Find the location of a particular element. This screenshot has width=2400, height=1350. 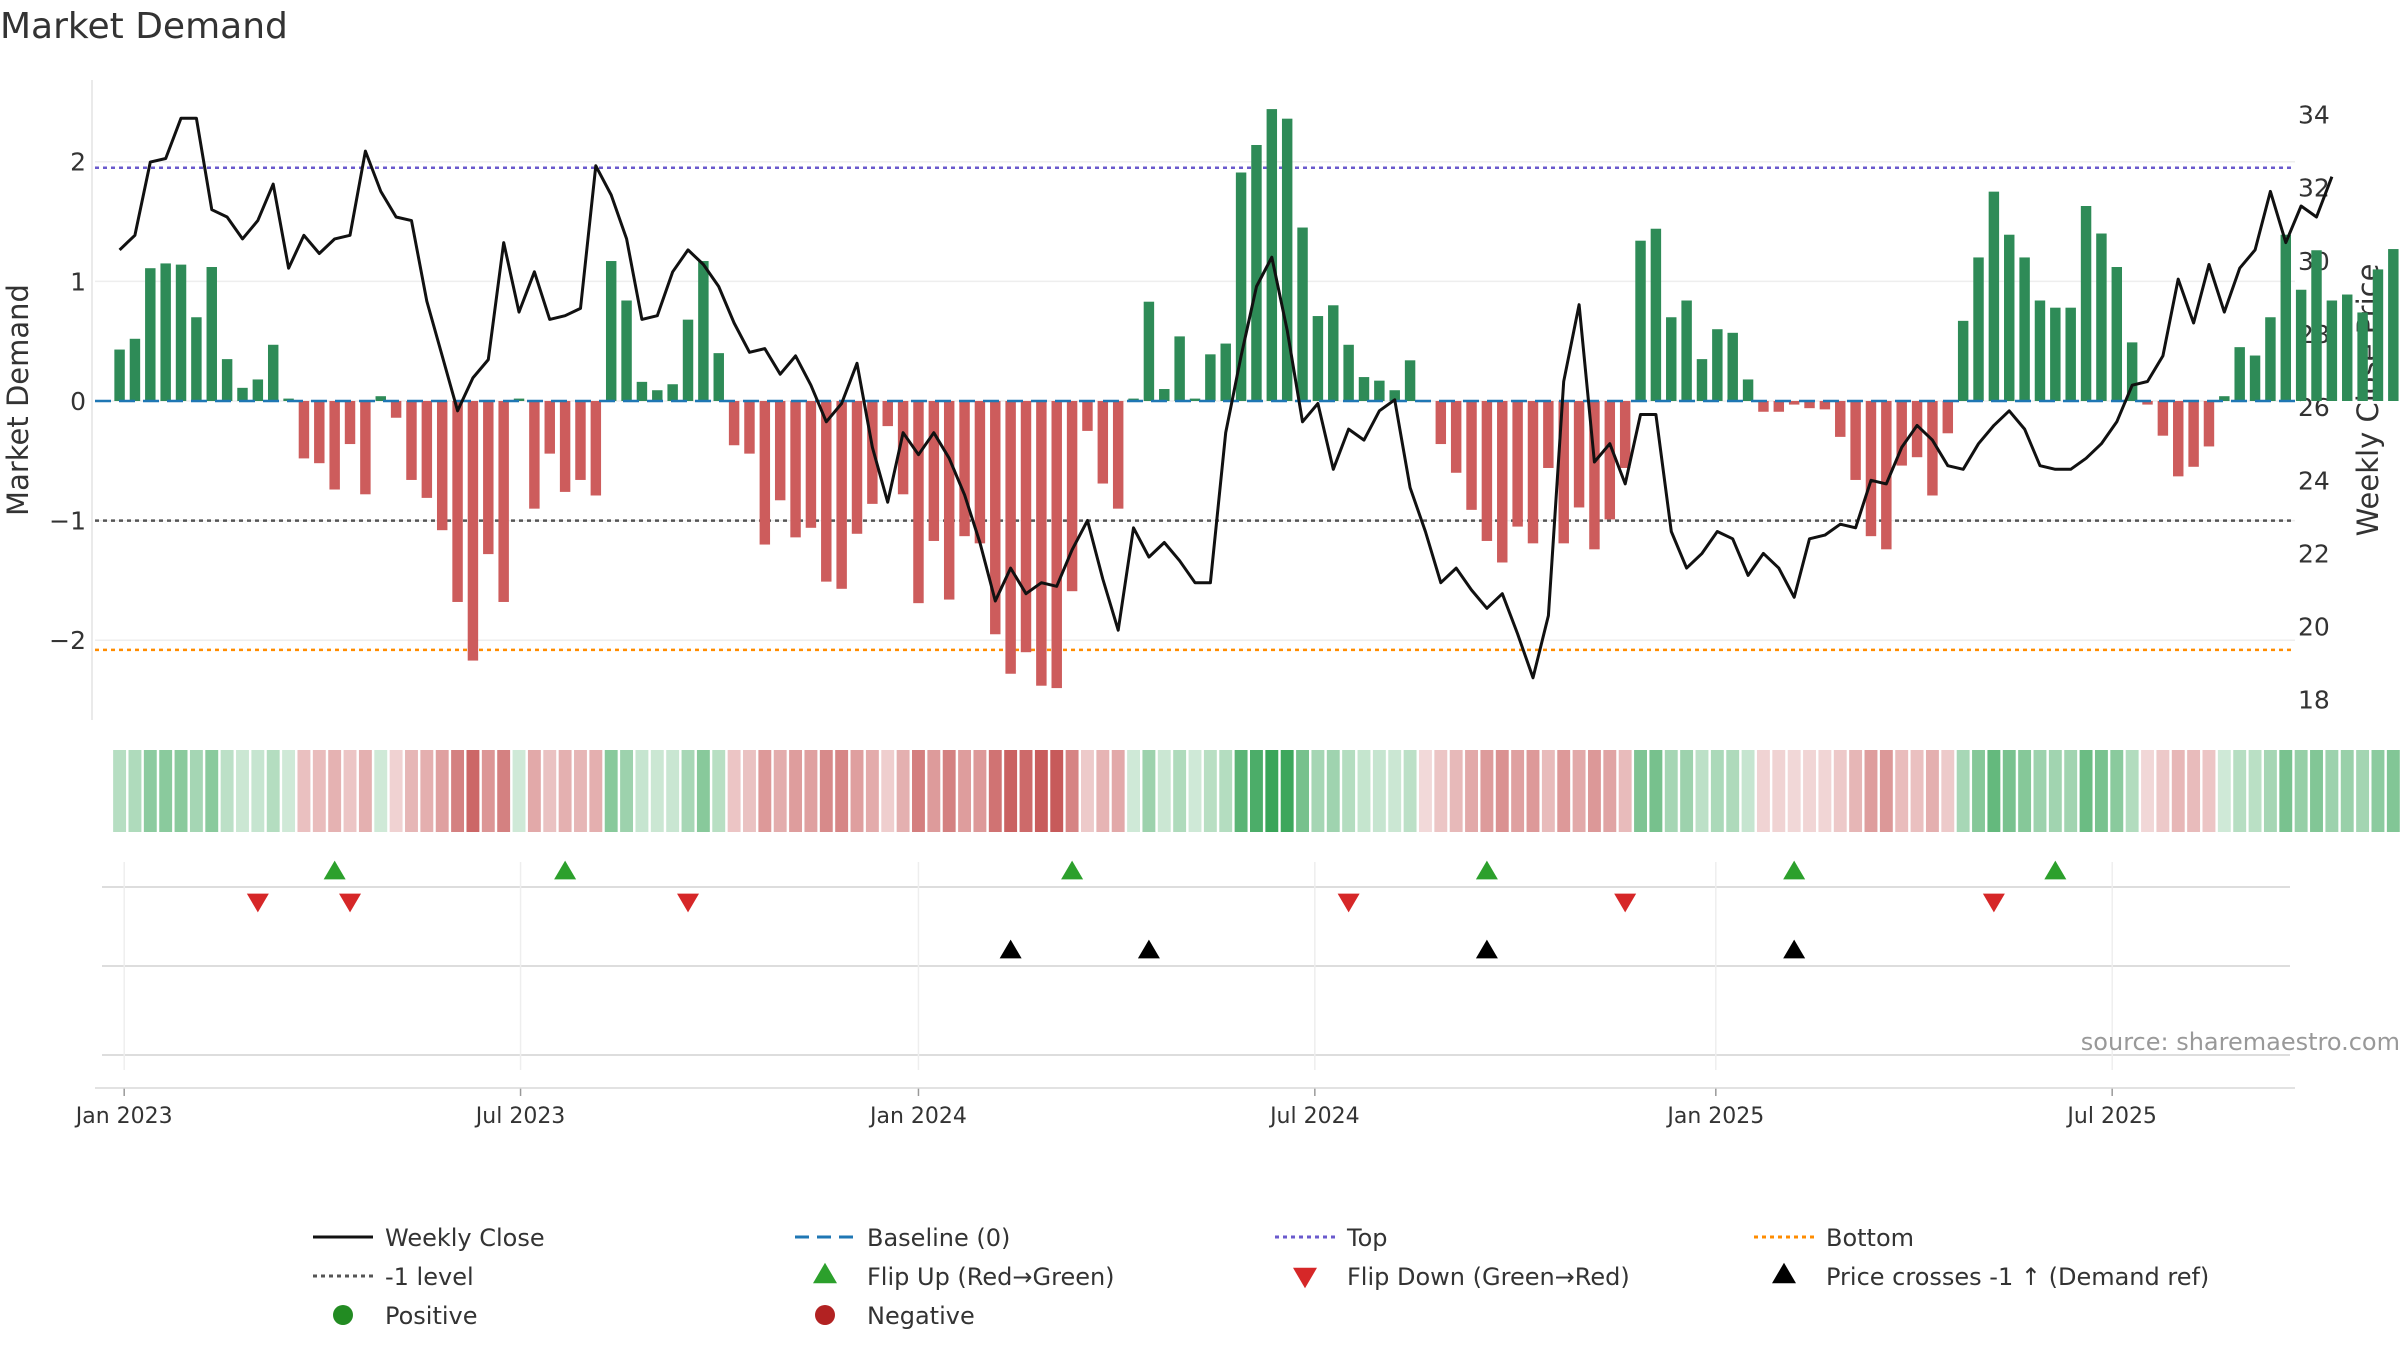

legend-label: Flip Down (Green→Red) is located at coordinates (1488, 1277).